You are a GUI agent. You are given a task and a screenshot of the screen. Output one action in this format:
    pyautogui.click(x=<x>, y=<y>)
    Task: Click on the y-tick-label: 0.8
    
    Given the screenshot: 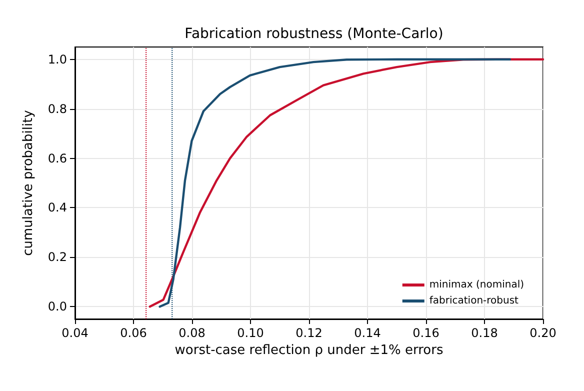 What is the action you would take?
    pyautogui.click(x=57, y=109)
    